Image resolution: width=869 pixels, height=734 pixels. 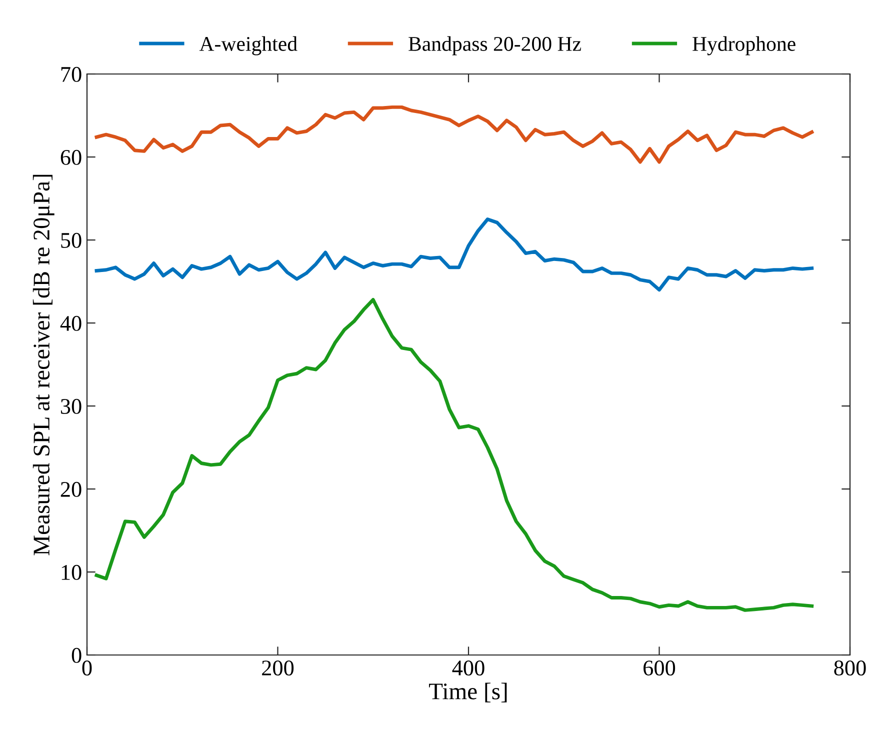 I want to click on x-tick-label: 400, so click(x=468, y=668).